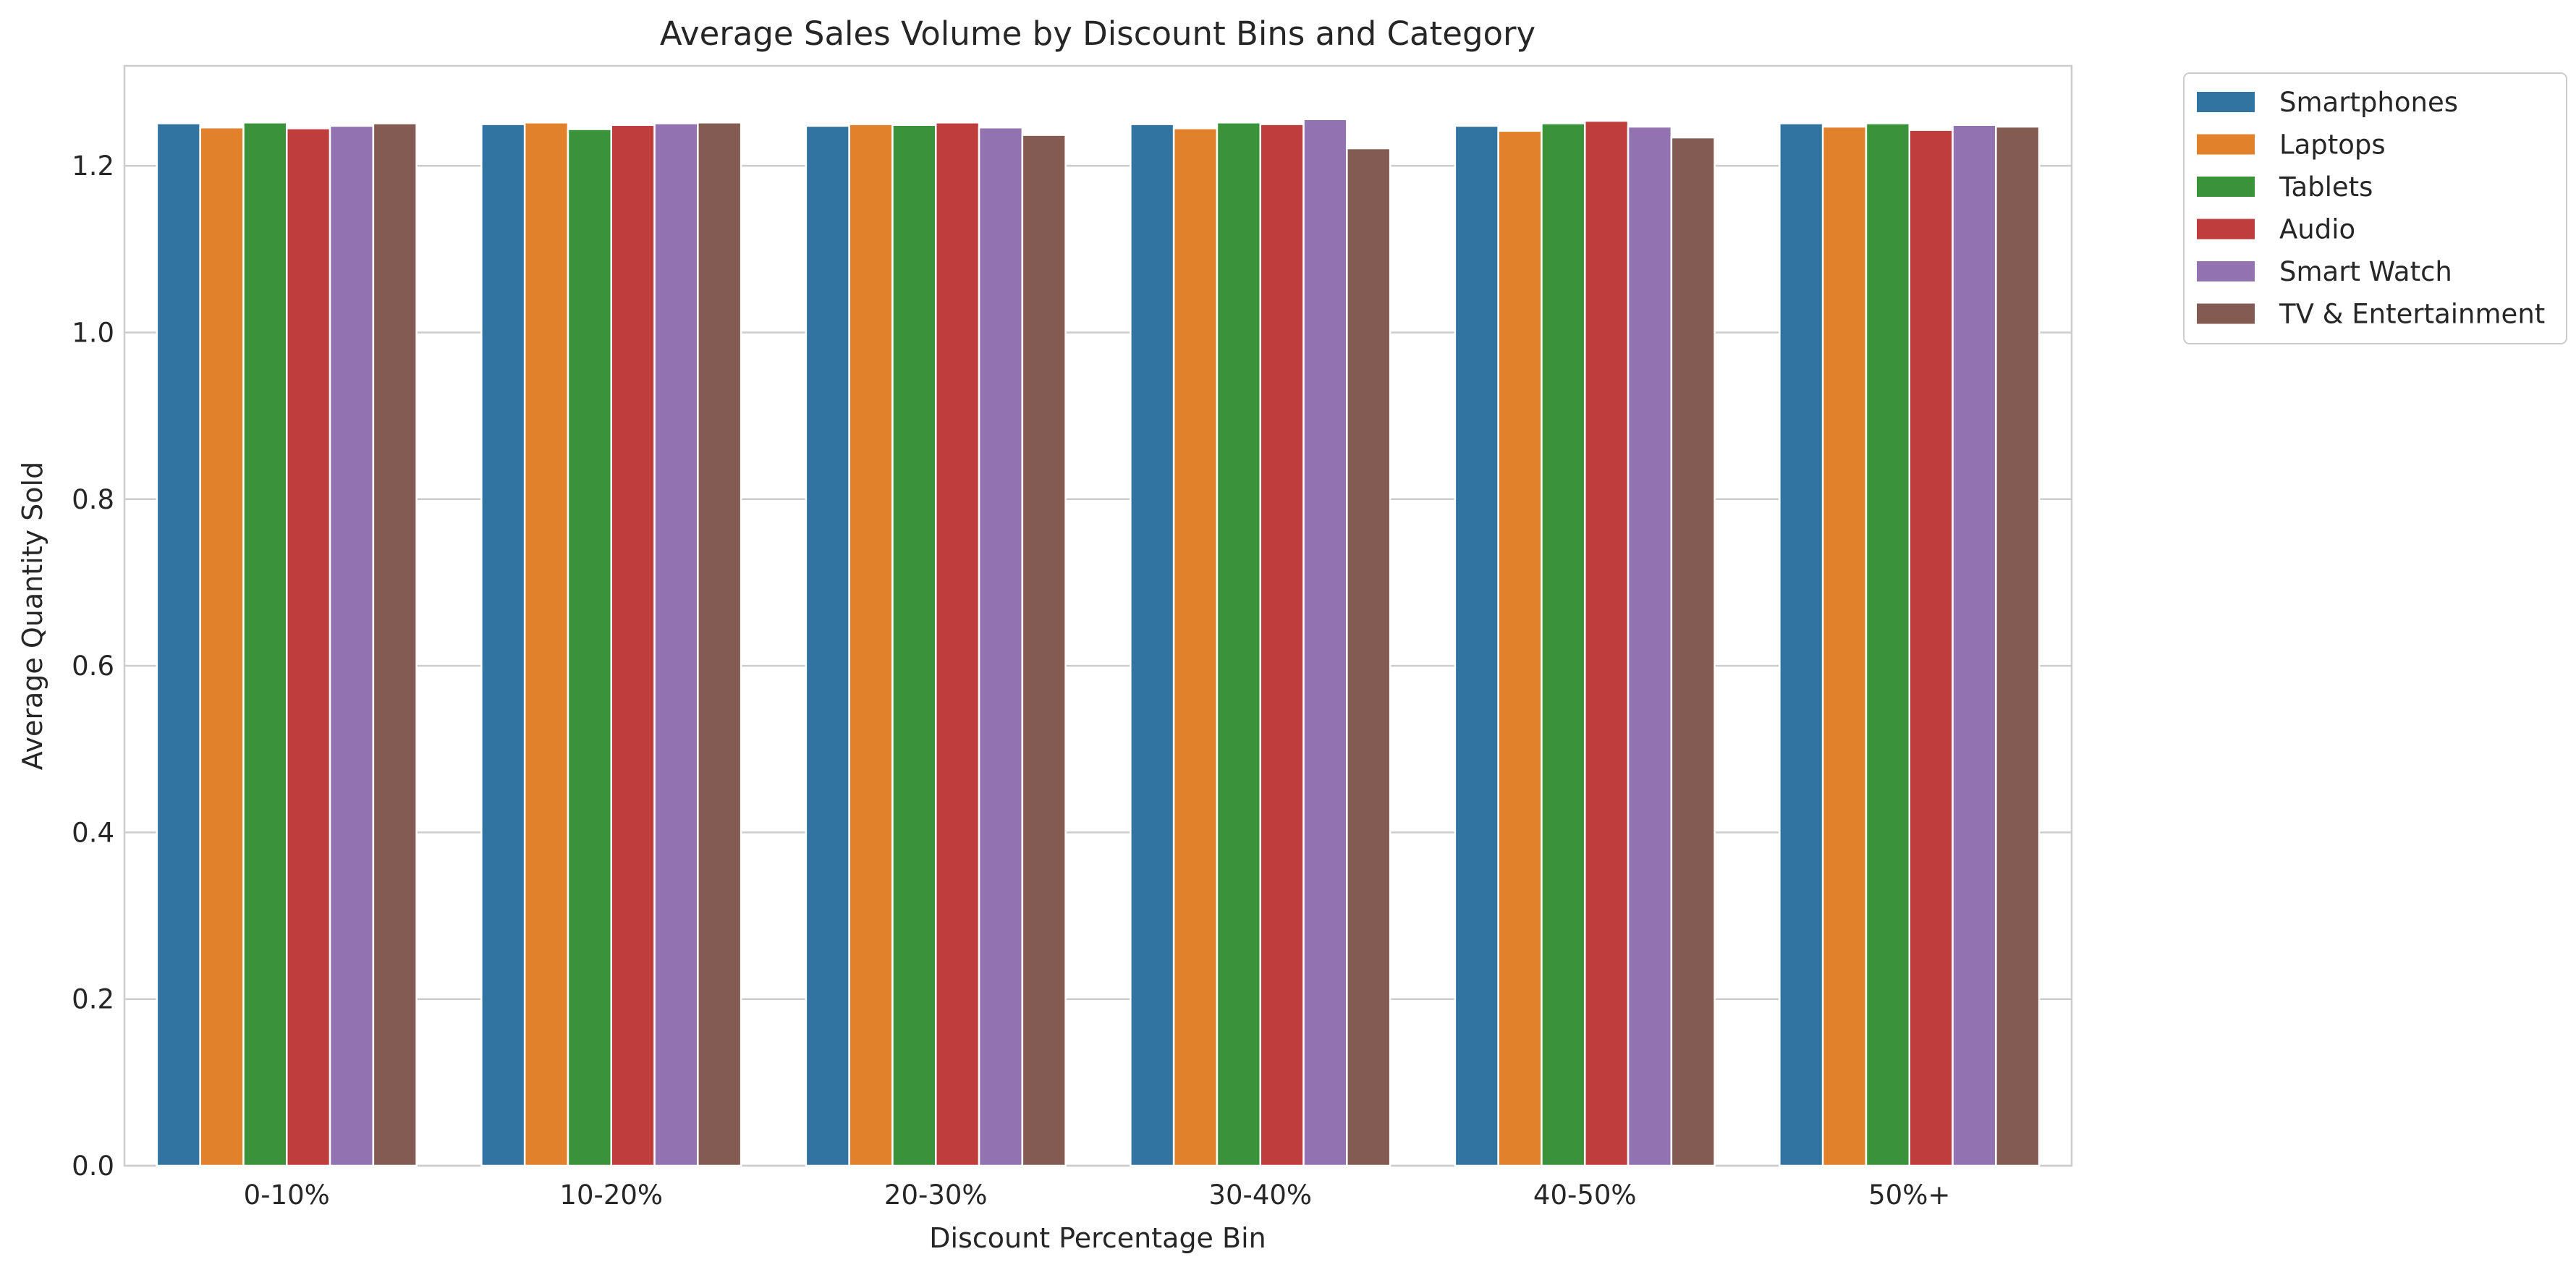 The height and width of the screenshot is (1275, 2576). Describe the element at coordinates (1585, 1195) in the screenshot. I see `x-tick-label: 40-50%` at that location.